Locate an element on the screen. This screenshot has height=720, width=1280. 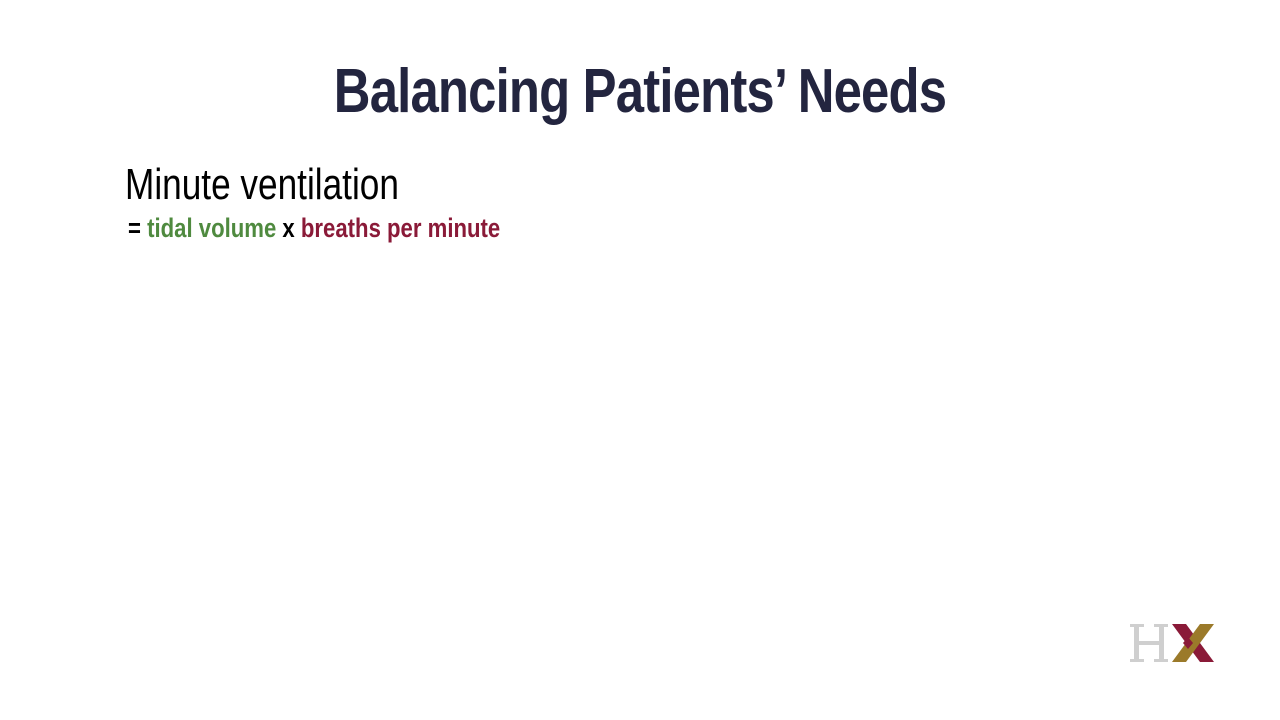
logo-letter-x is located at coordinates (1193, 643).